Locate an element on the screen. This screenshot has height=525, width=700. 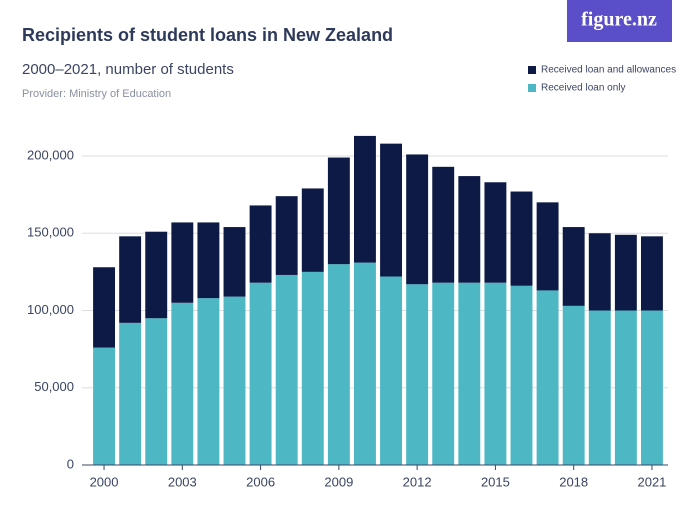
x-tick-label: 2000 is located at coordinates (104, 481).